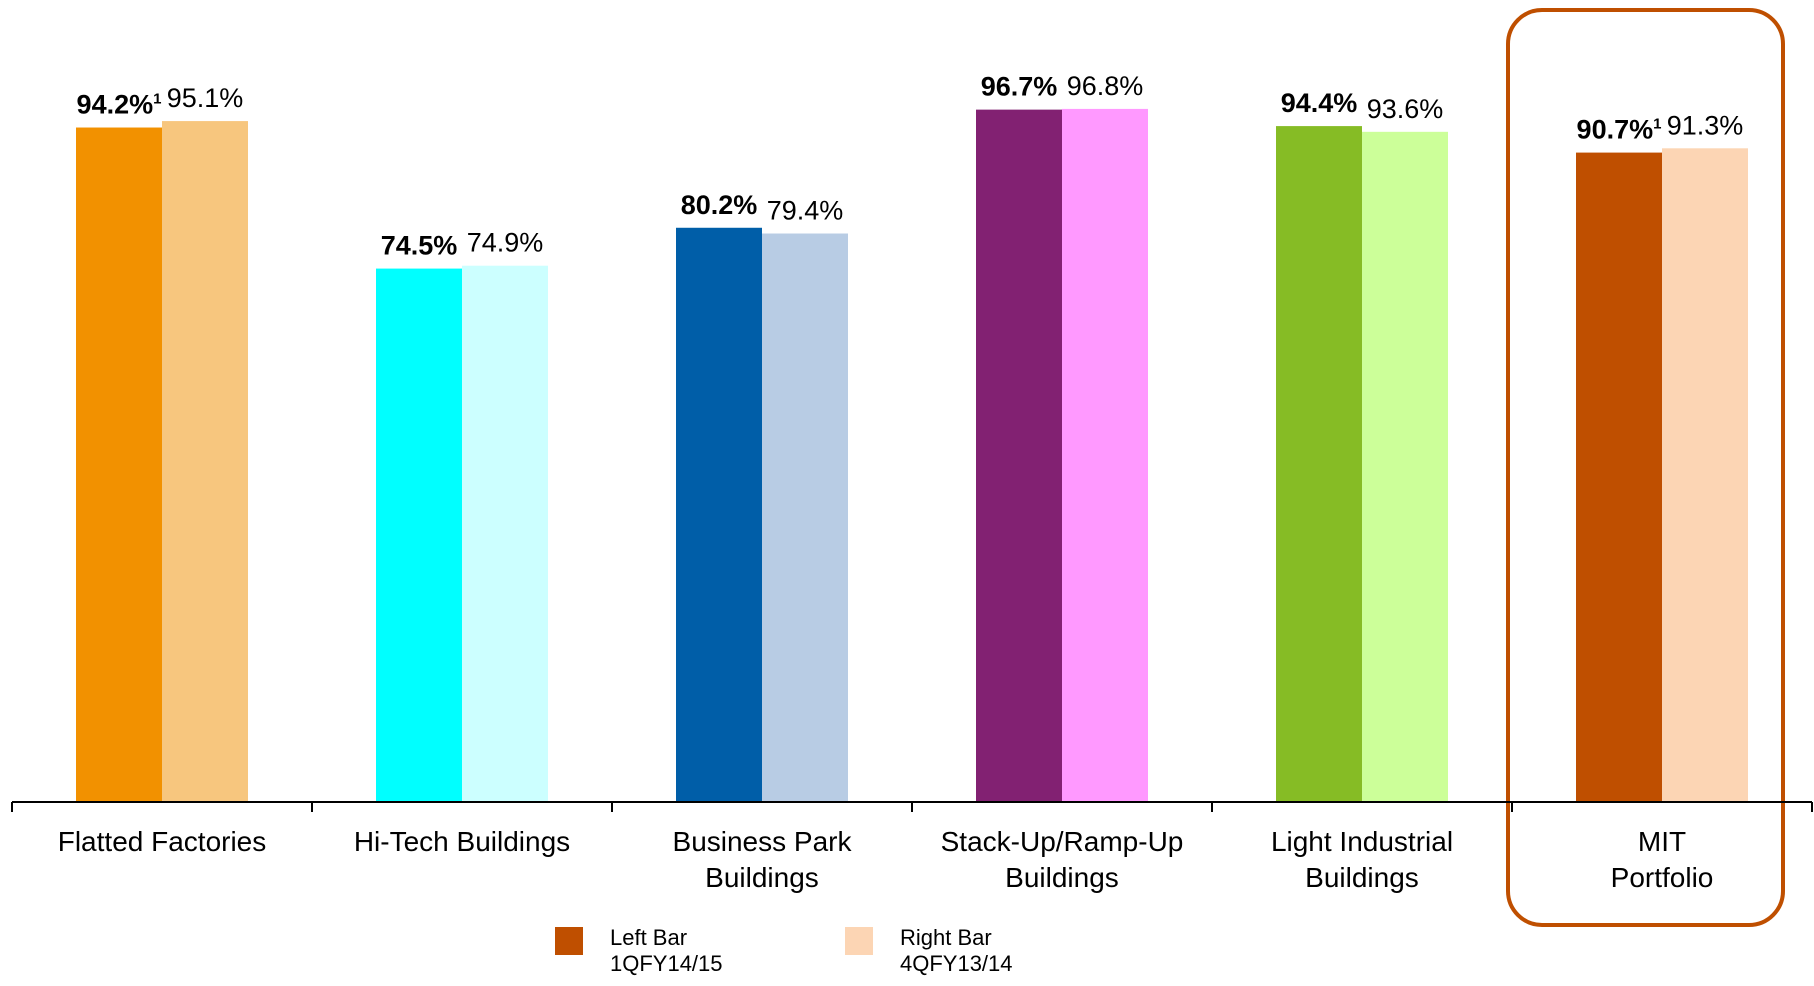 This screenshot has height=986, width=1814. What do you see at coordinates (719, 205) in the screenshot?
I see `data-label-left: 80.2%` at bounding box center [719, 205].